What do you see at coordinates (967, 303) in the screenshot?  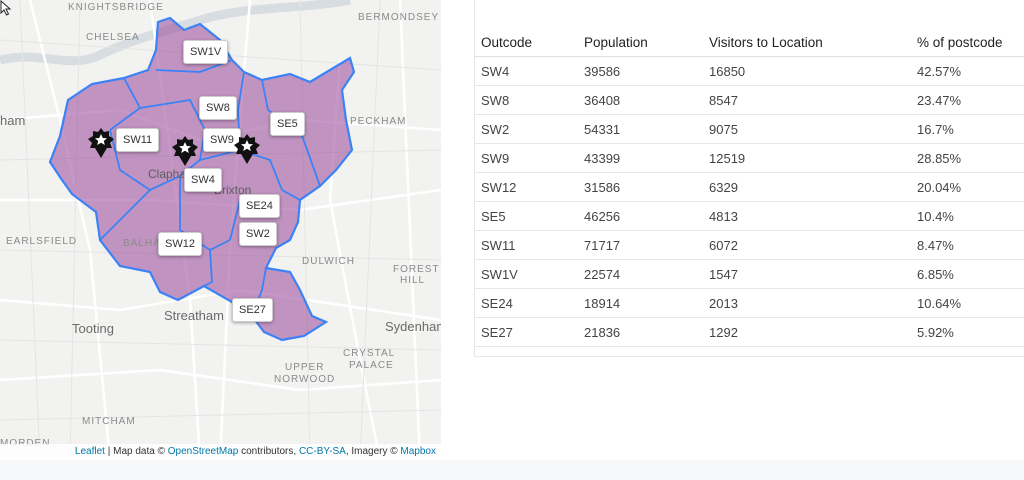 I see `cell-percent: 10.64%` at bounding box center [967, 303].